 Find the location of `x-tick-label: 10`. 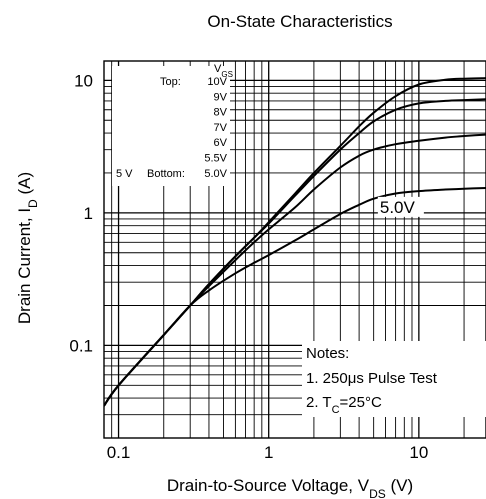

x-tick-label: 10 is located at coordinates (418, 452).